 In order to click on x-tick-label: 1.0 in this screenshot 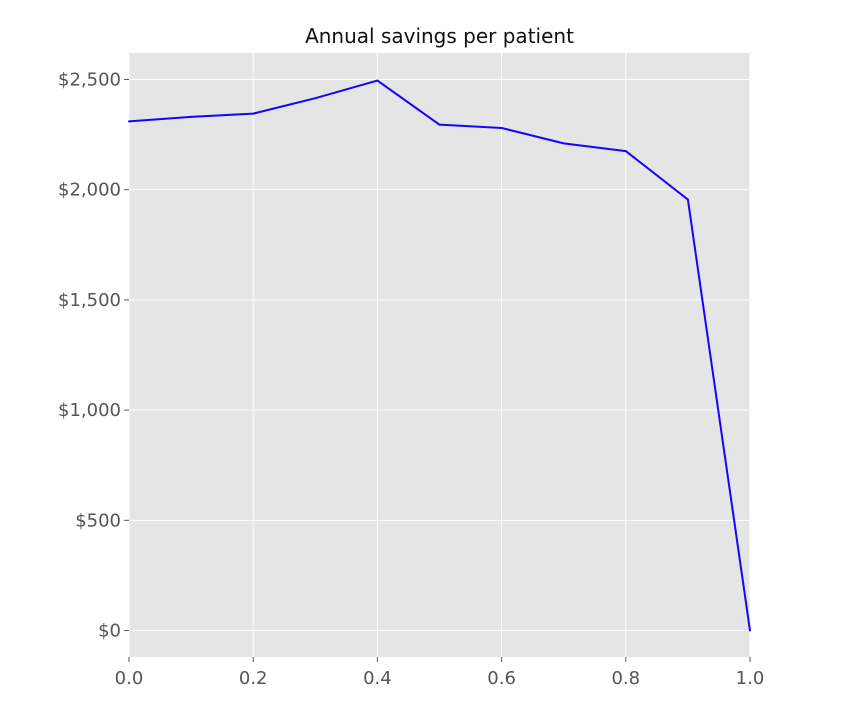, I will do `click(750, 678)`.